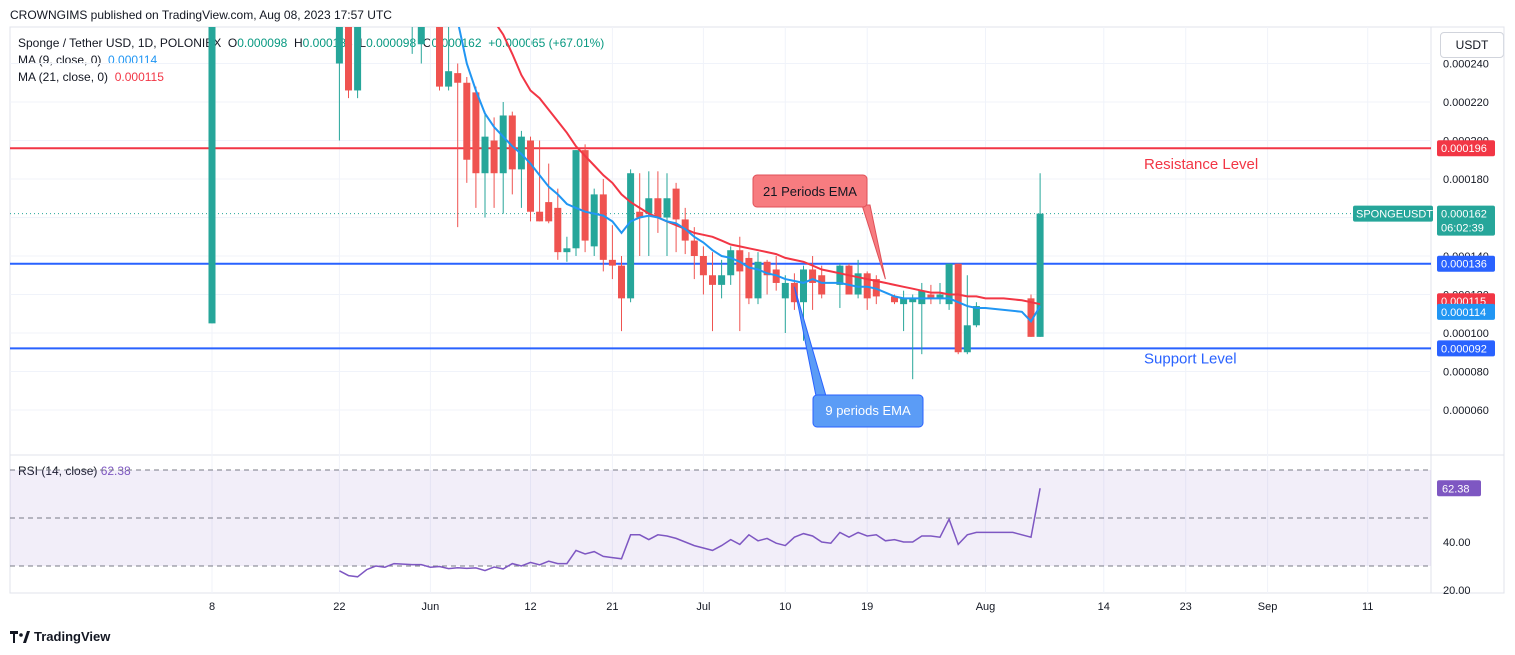  Describe the element at coordinates (1464, 215) in the screenshot. I see `current-price-tag: 0.000162` at that location.